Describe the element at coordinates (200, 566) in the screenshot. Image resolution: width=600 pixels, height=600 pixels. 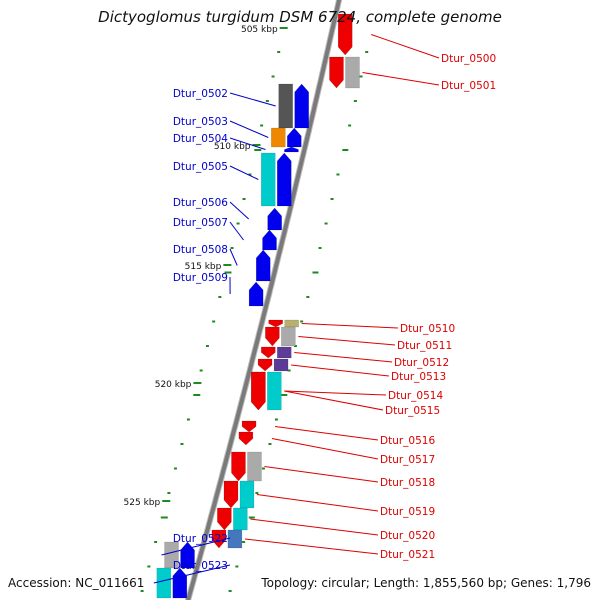
I see `forward-gene-label: Dtur_0523` at that location.